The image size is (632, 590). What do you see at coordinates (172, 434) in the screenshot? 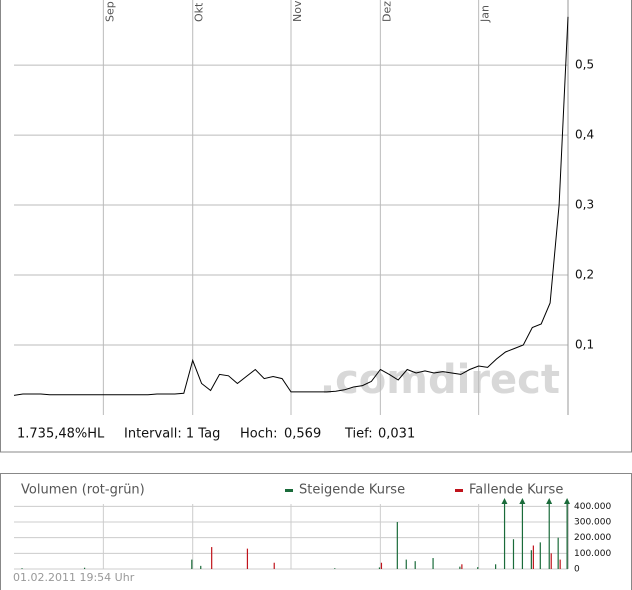
I see `interval: Intervall: 1 Tag` at bounding box center [172, 434].